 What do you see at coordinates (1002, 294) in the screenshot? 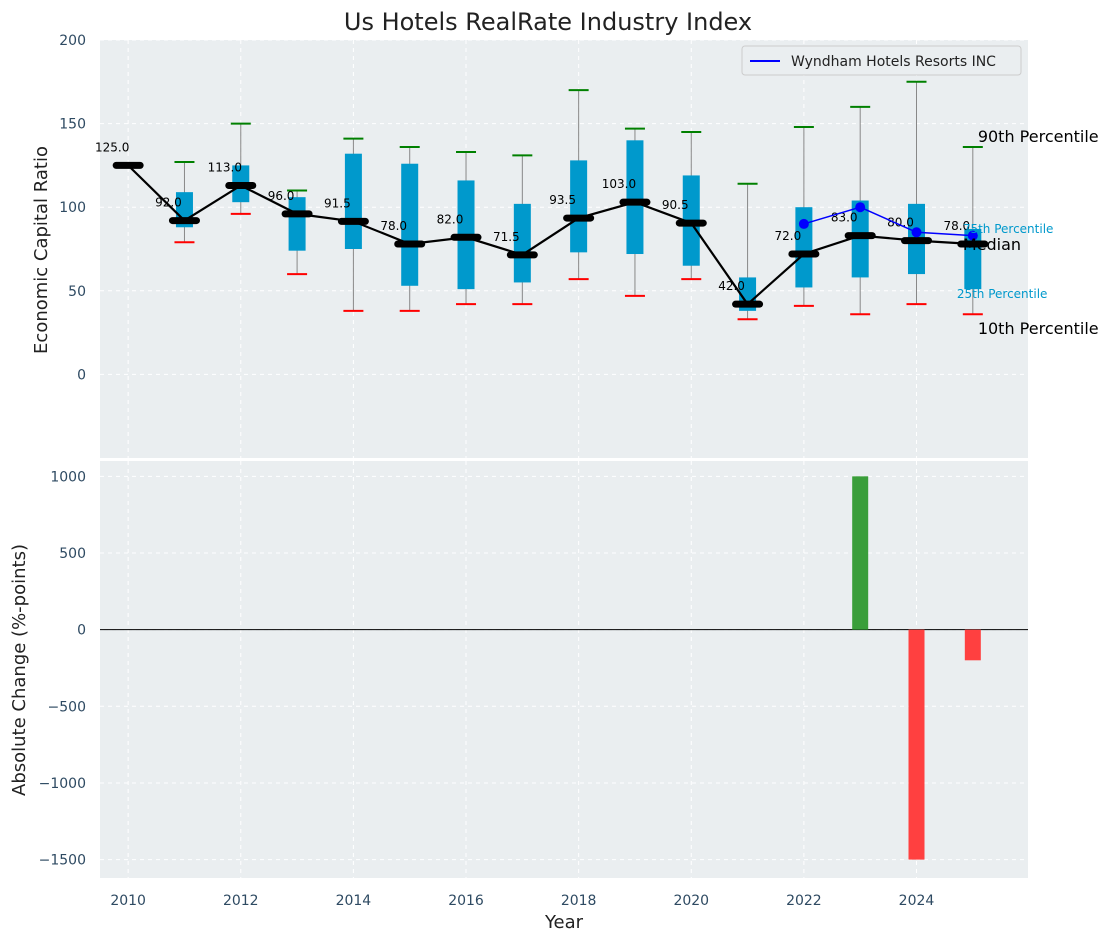
I see `annotation-p25: 25th Percentile` at bounding box center [1002, 294].